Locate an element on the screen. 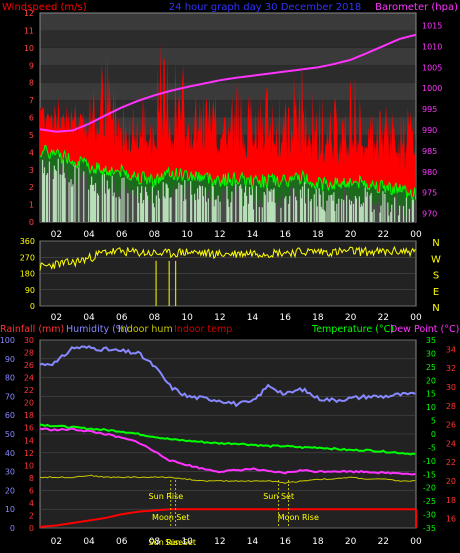 The height and width of the screenshot is (553, 460). header-dew-point: Dew Point (°C) is located at coordinates (424, 329).